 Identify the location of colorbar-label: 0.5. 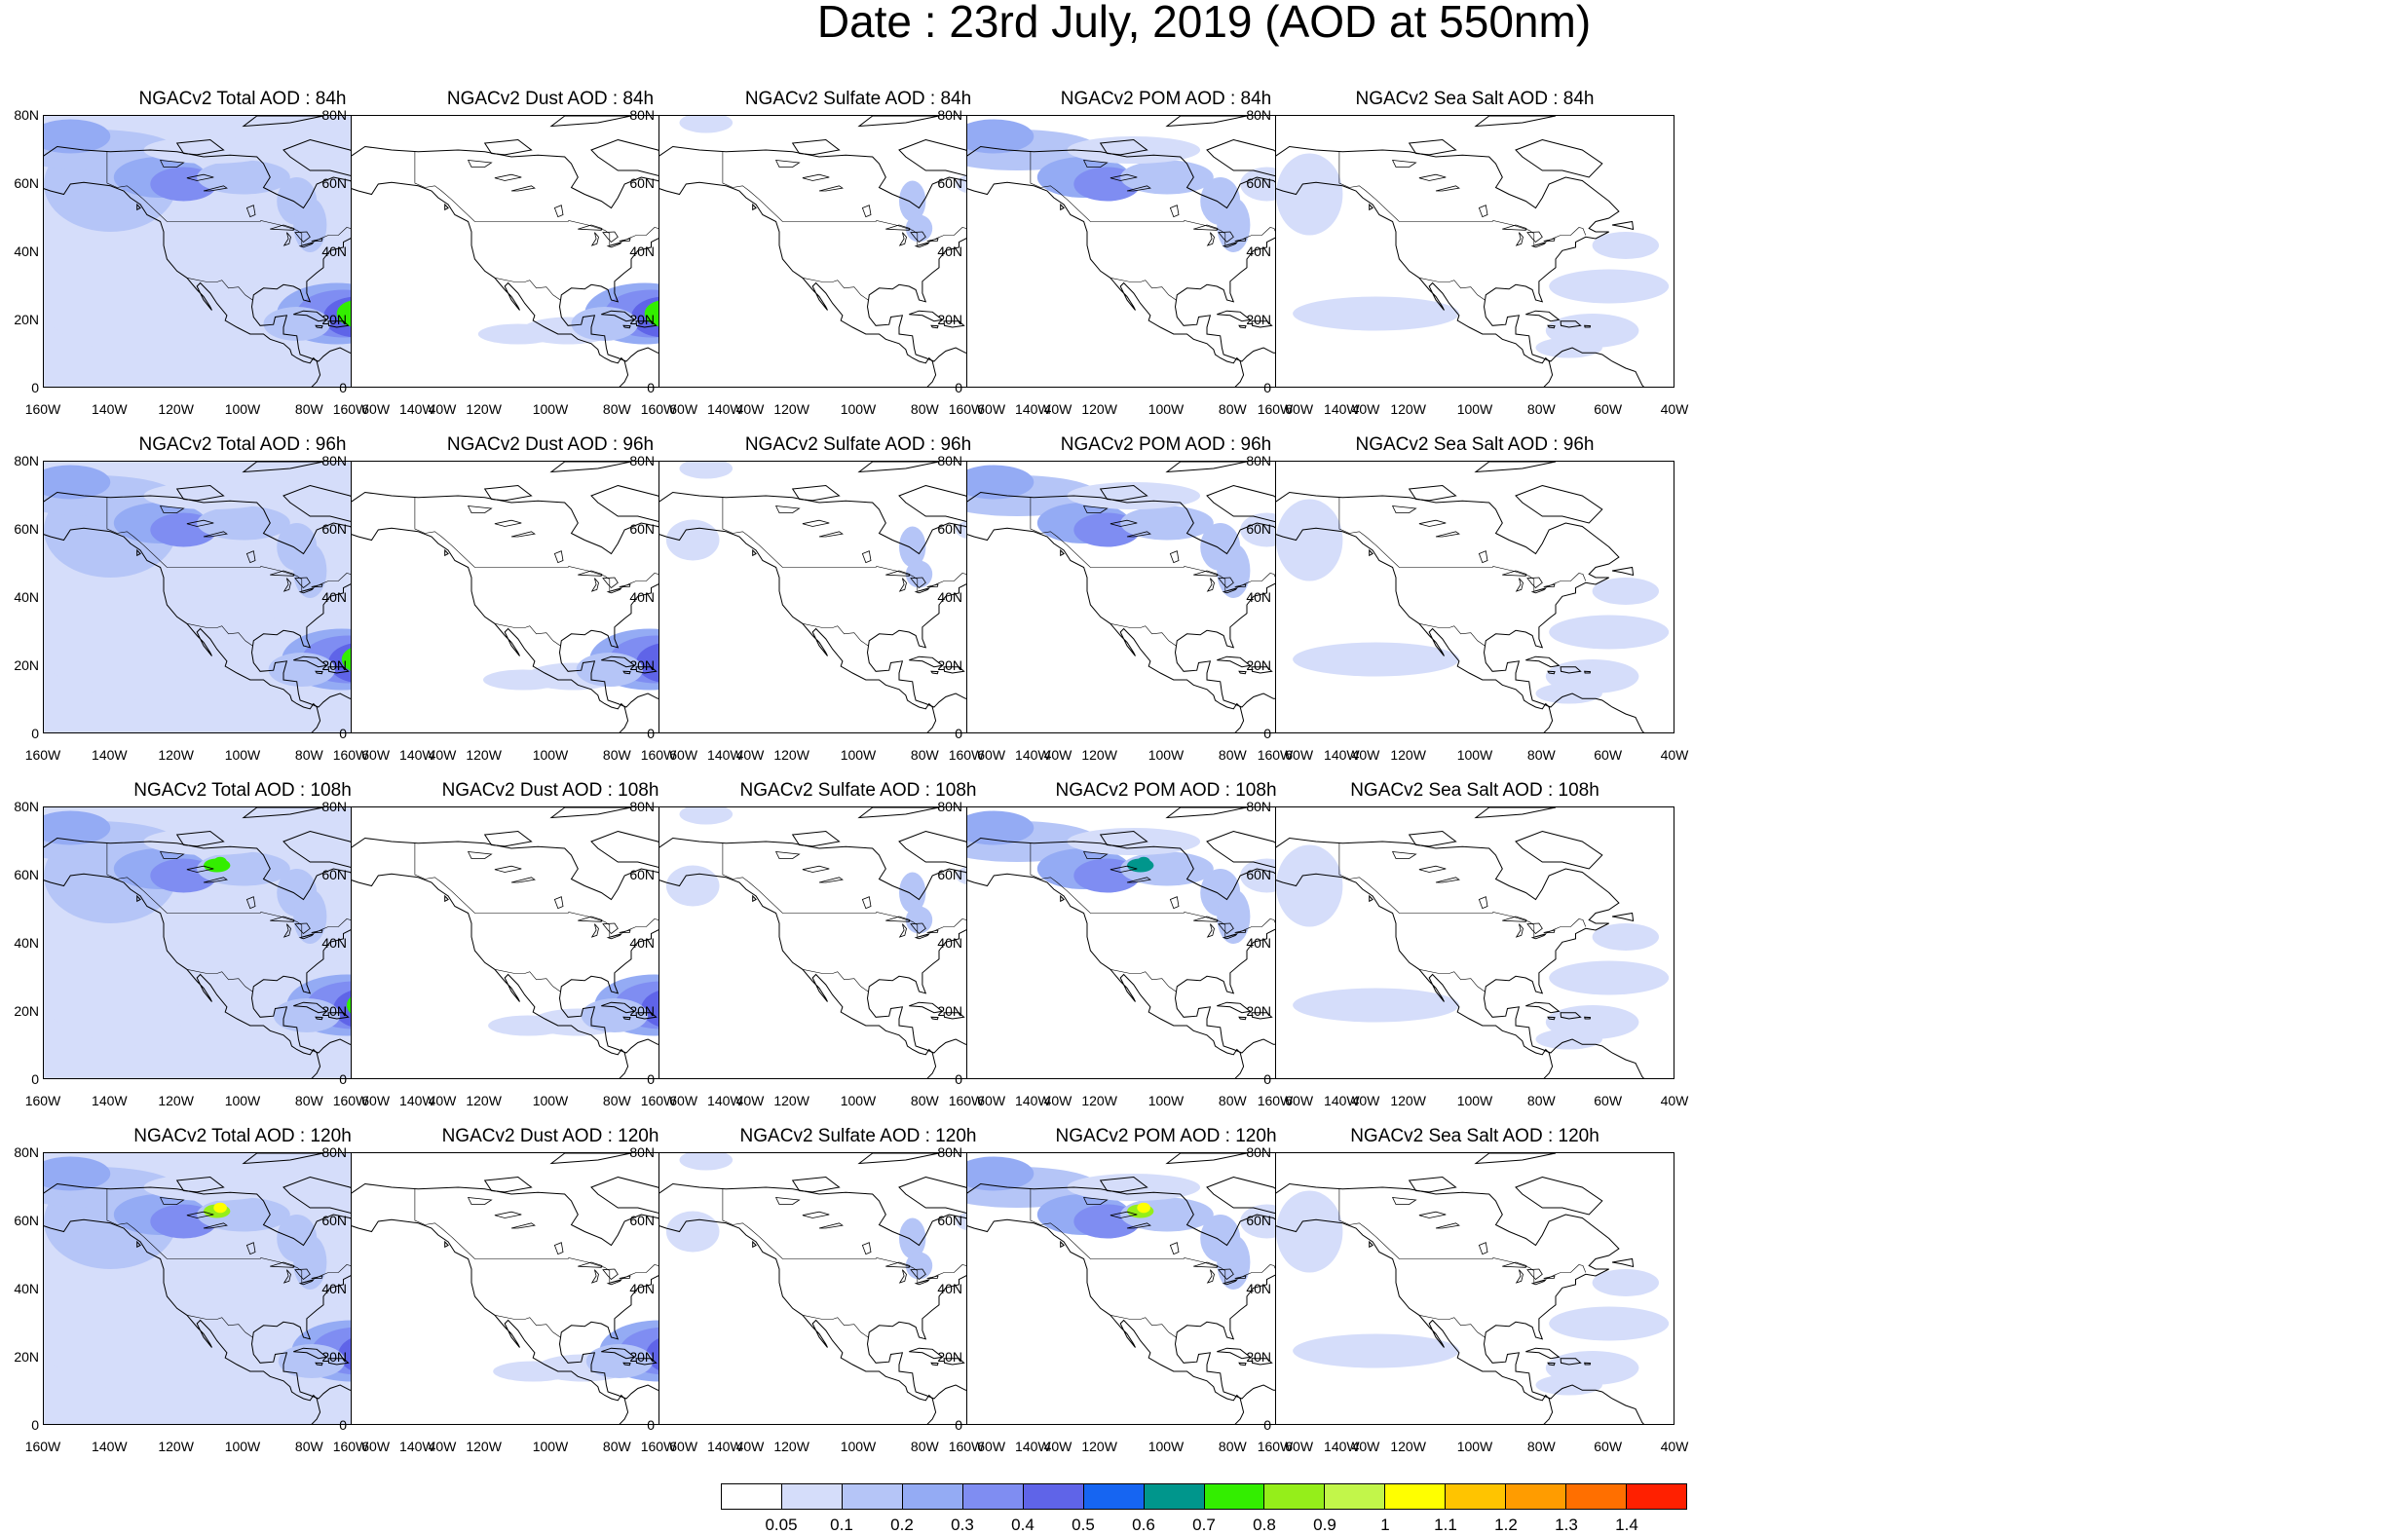
(1083, 1525).